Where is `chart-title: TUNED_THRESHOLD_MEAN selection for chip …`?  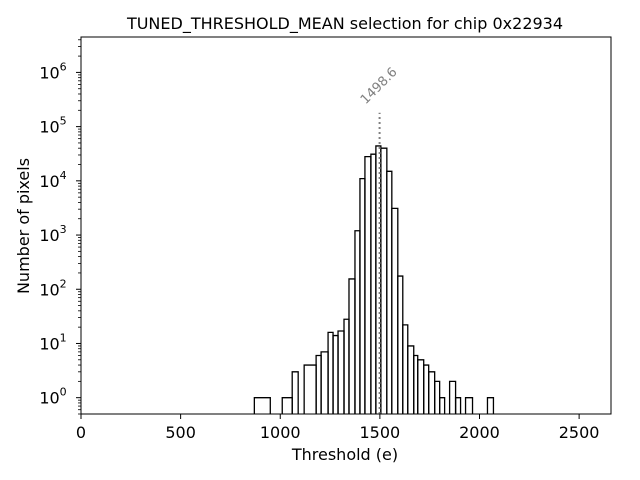 chart-title: TUNED_THRESHOLD_MEAN selection for chip … is located at coordinates (344, 24).